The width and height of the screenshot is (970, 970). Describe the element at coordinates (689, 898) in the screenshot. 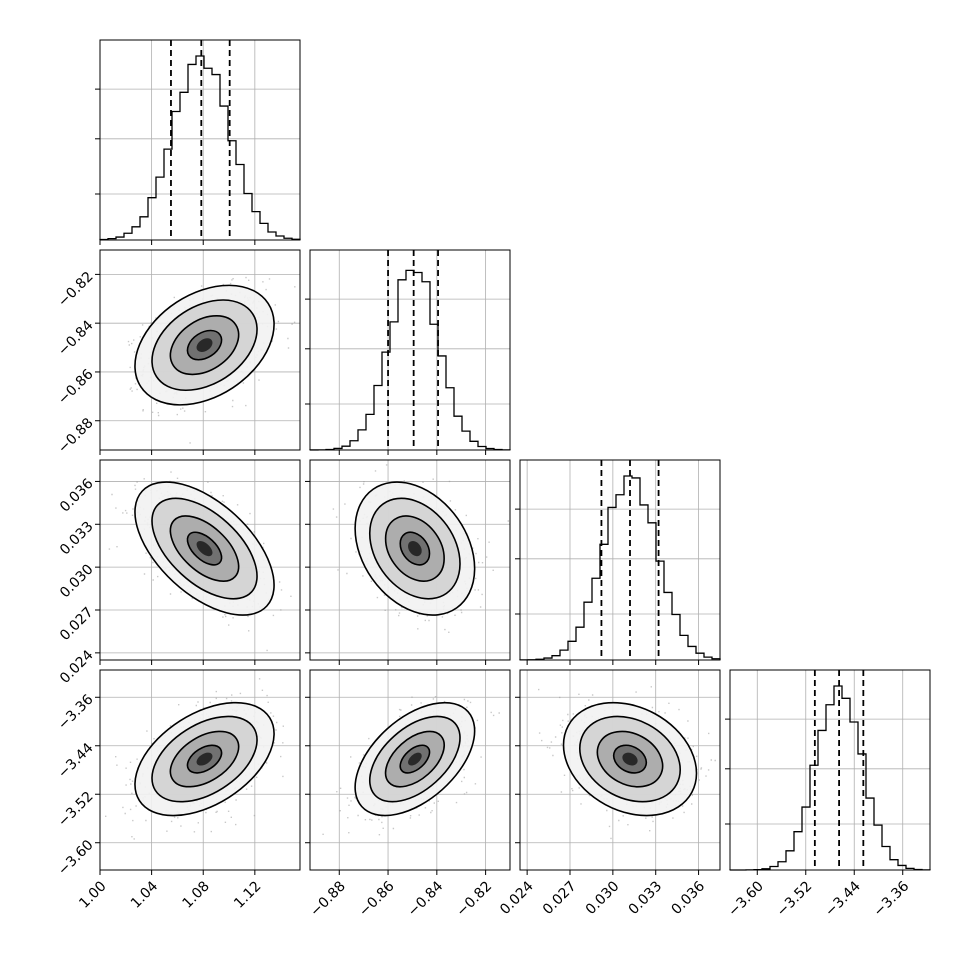

I see `x-tick-label: 0.036` at that location.